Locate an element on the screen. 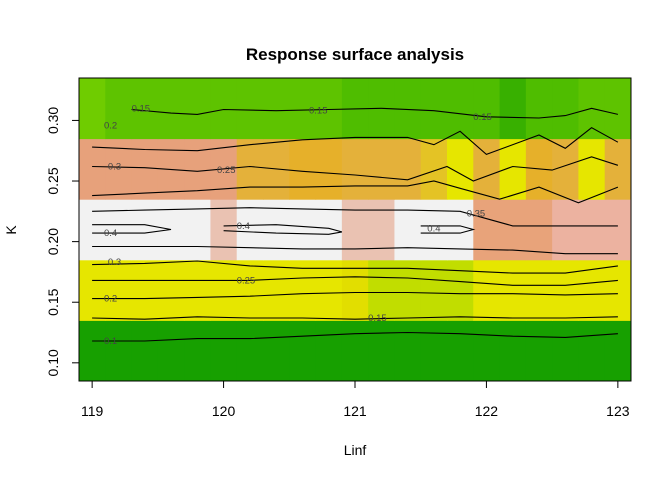 Image resolution: width=672 pixels, height=480 pixels. contour-label: 0.1 is located at coordinates (110, 341).